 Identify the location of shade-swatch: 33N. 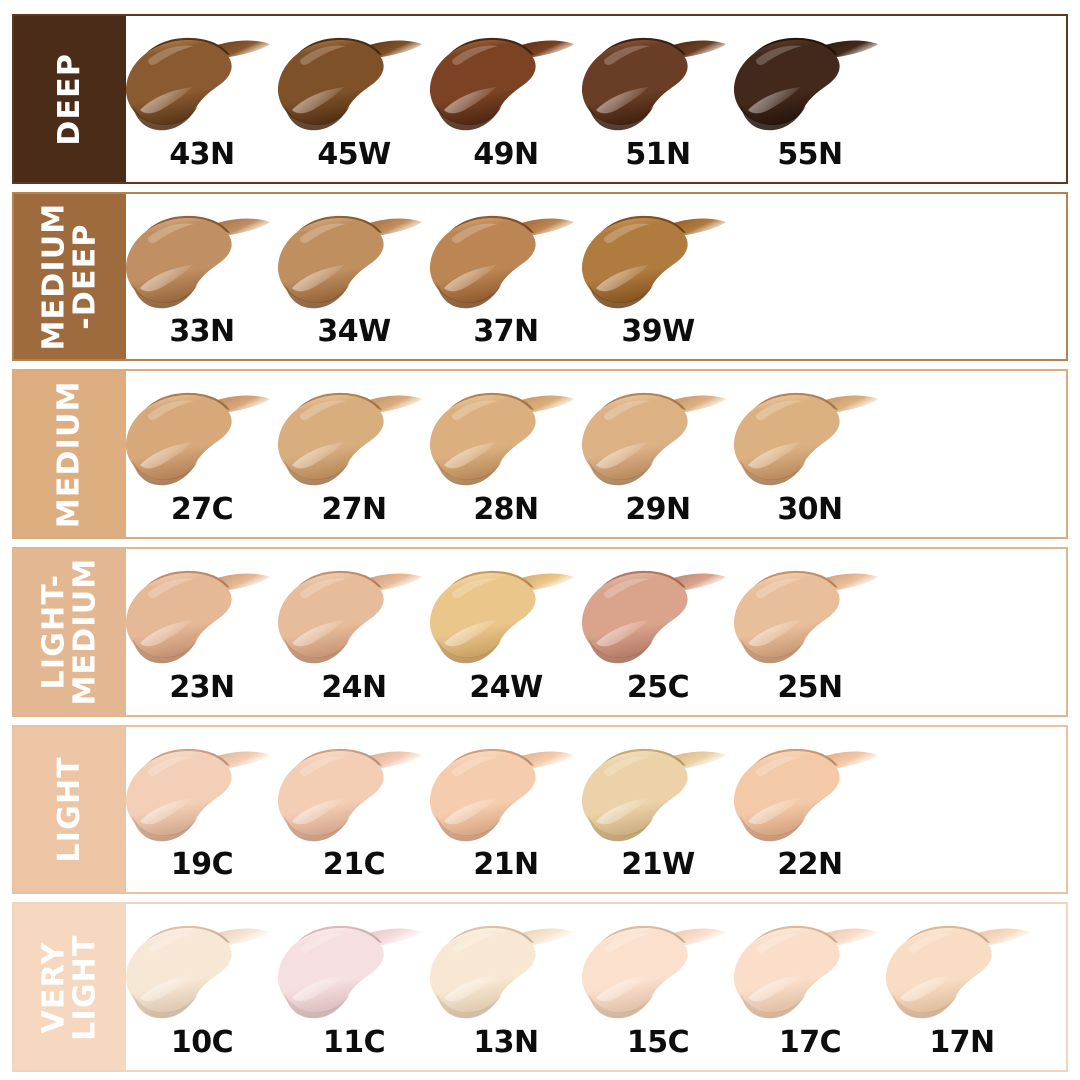
(202, 277).